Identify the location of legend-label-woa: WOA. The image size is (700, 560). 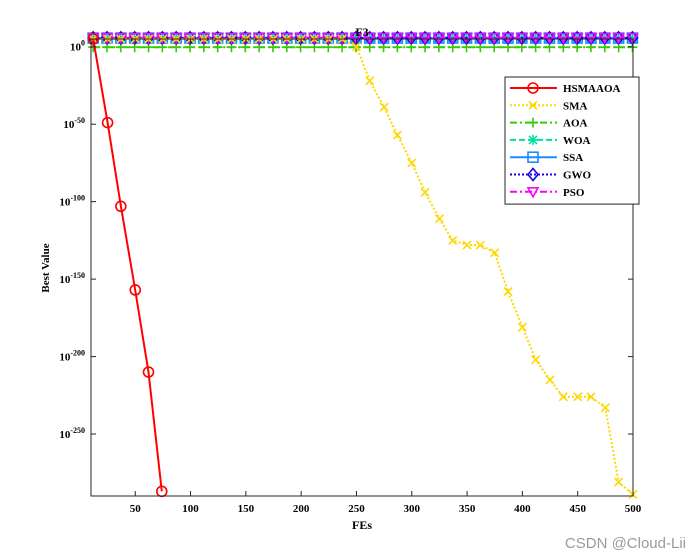
(577, 141).